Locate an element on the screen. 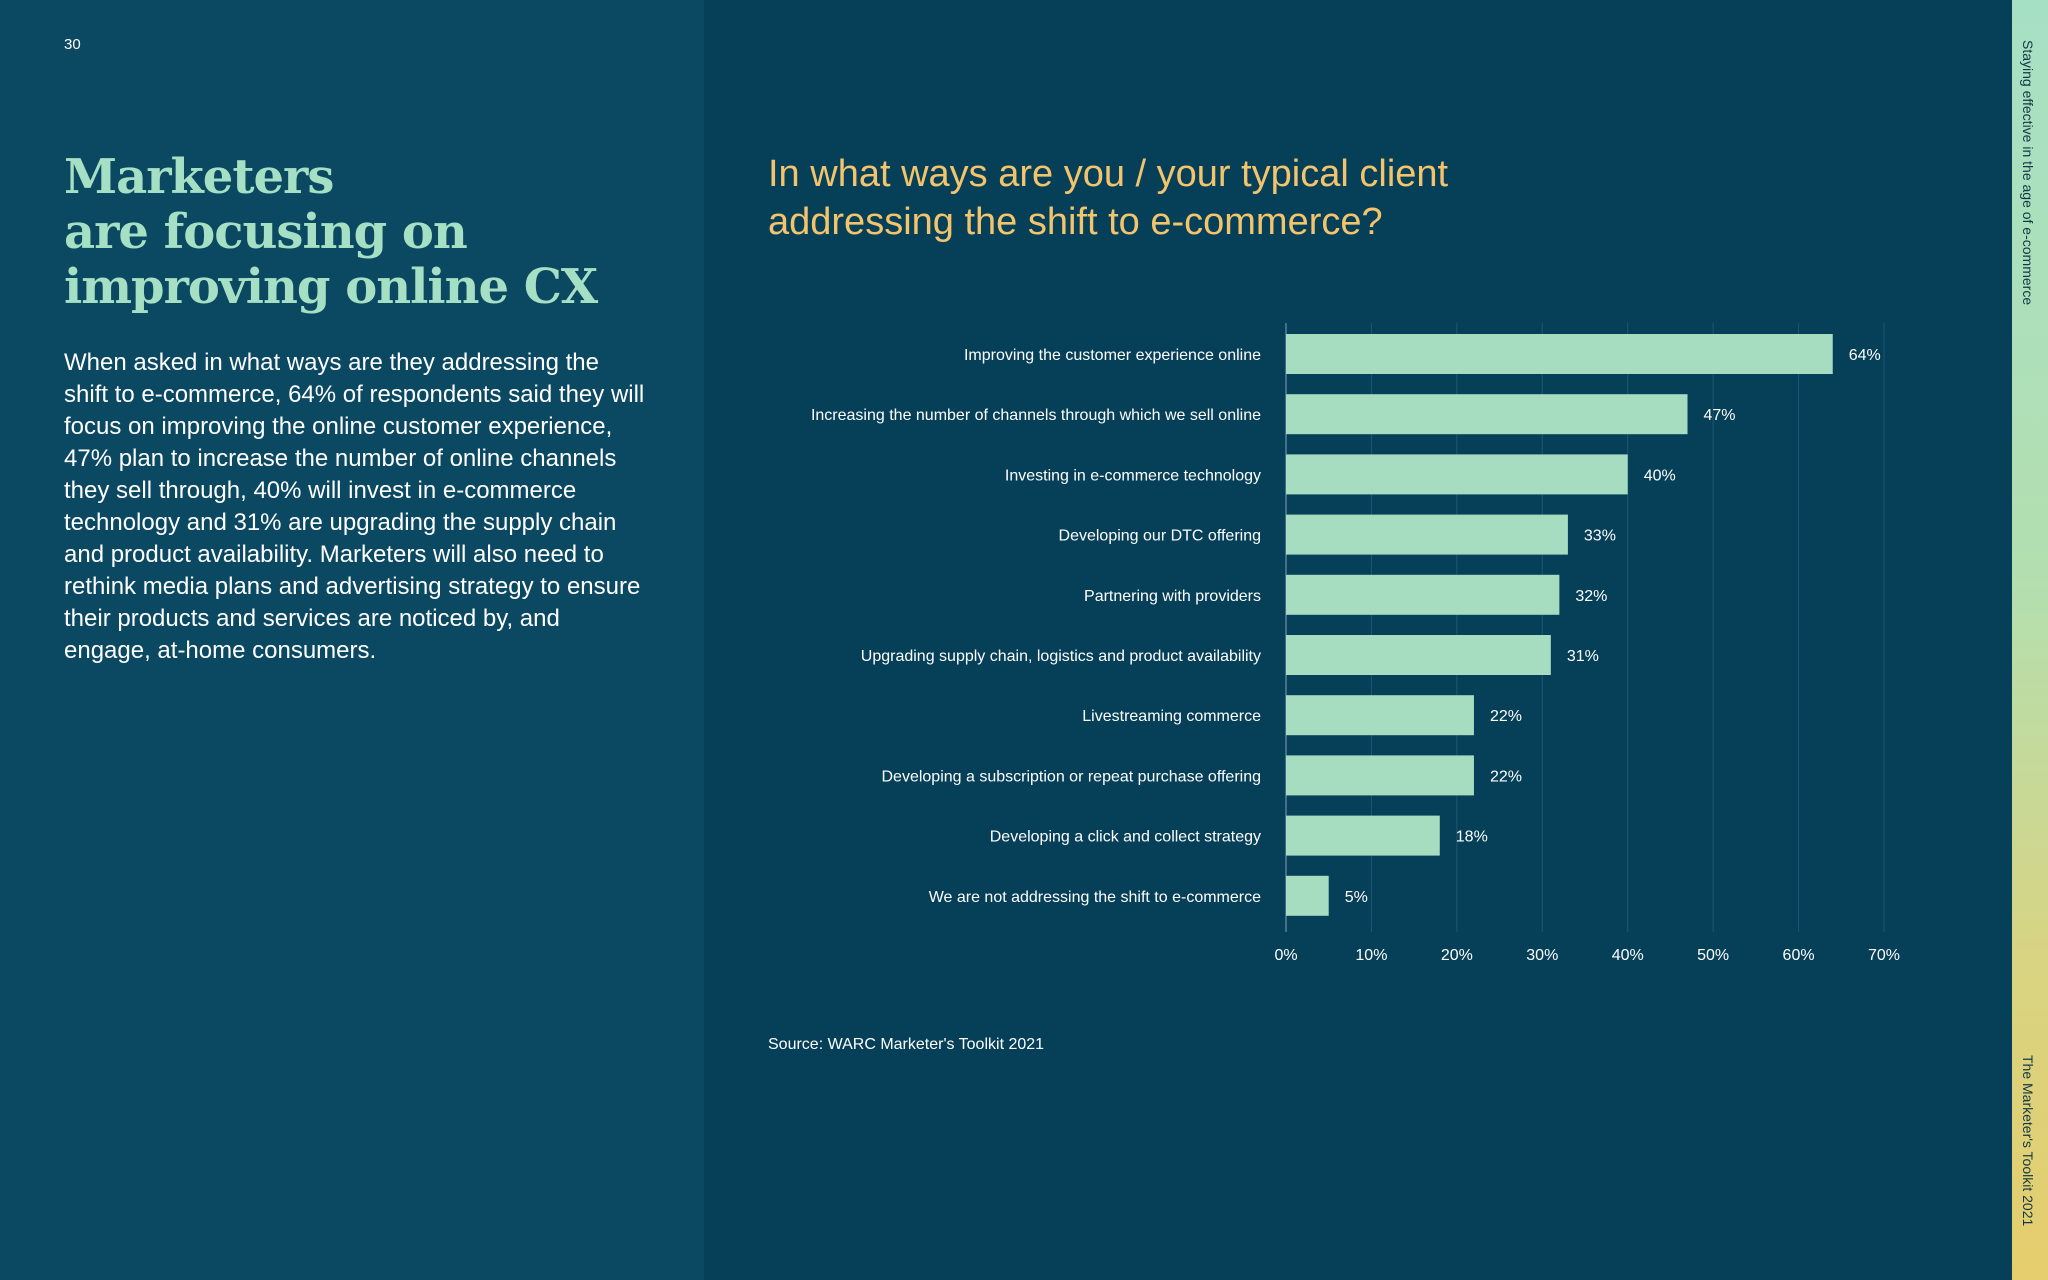 The height and width of the screenshot is (1280, 2048). x-tick-label: 20% is located at coordinates (1457, 955).